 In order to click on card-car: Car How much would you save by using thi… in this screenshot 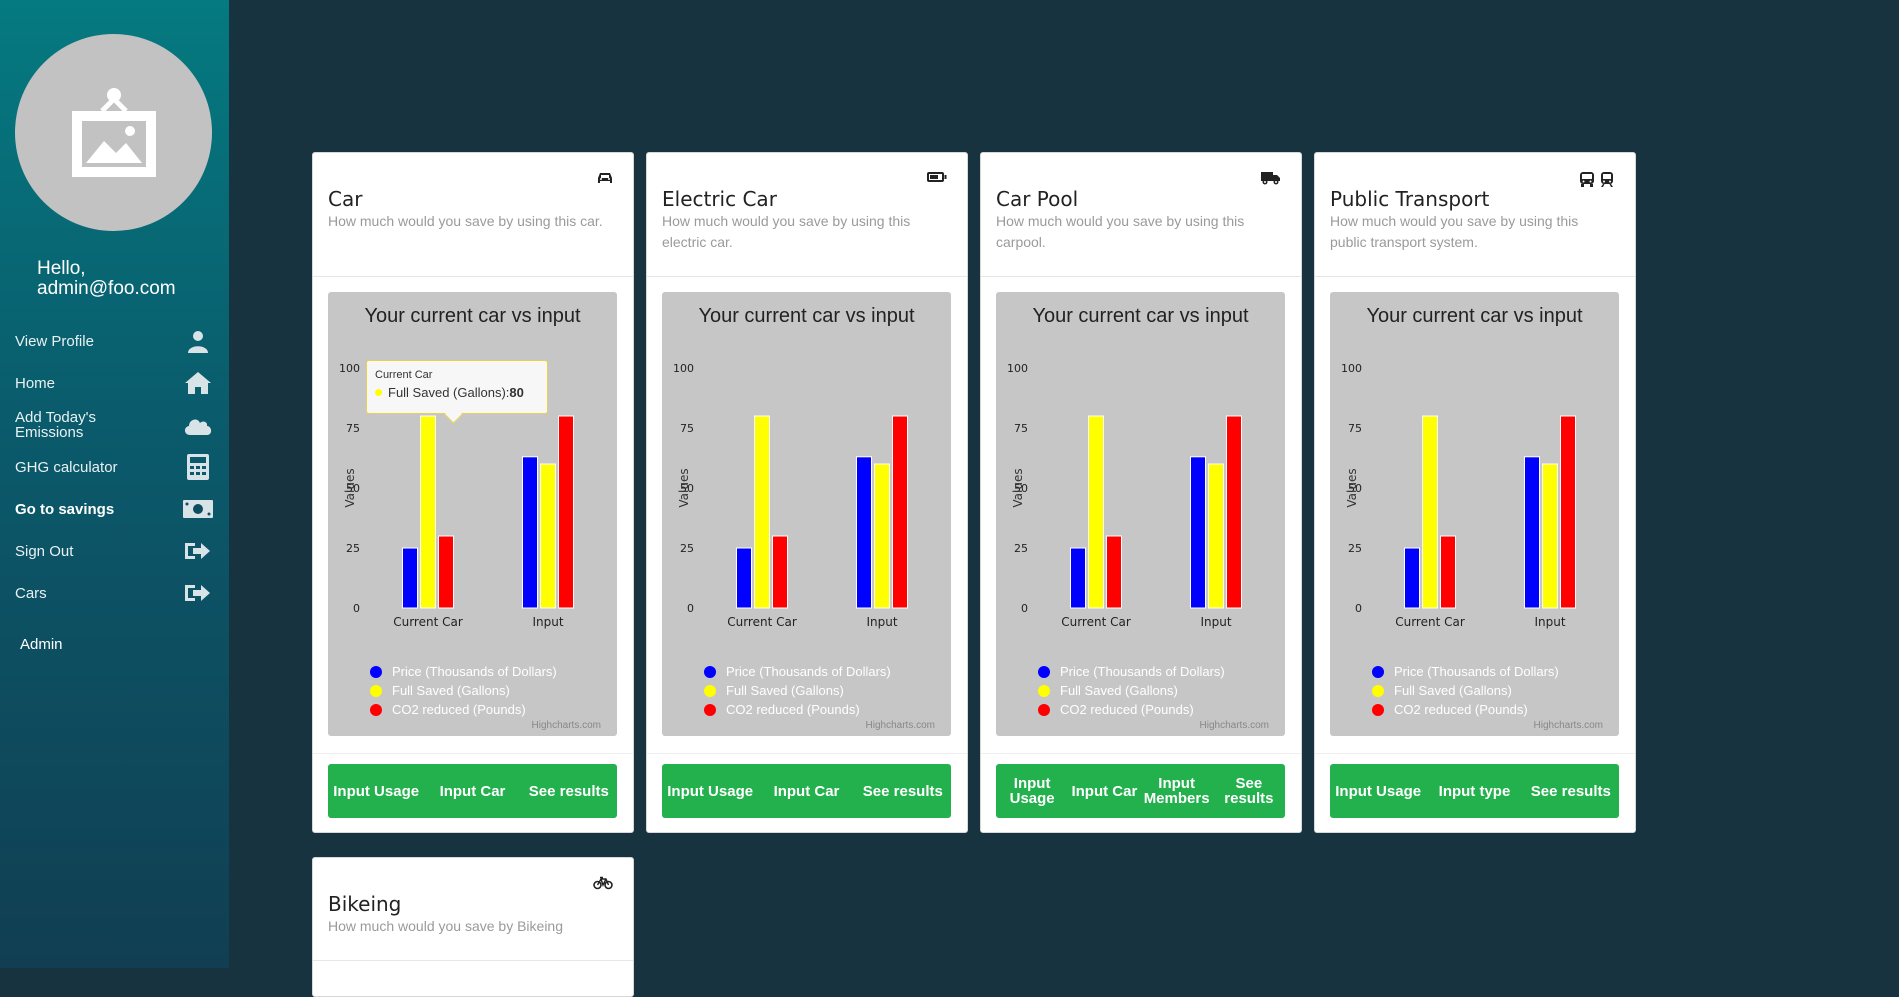, I will do `click(473, 492)`.